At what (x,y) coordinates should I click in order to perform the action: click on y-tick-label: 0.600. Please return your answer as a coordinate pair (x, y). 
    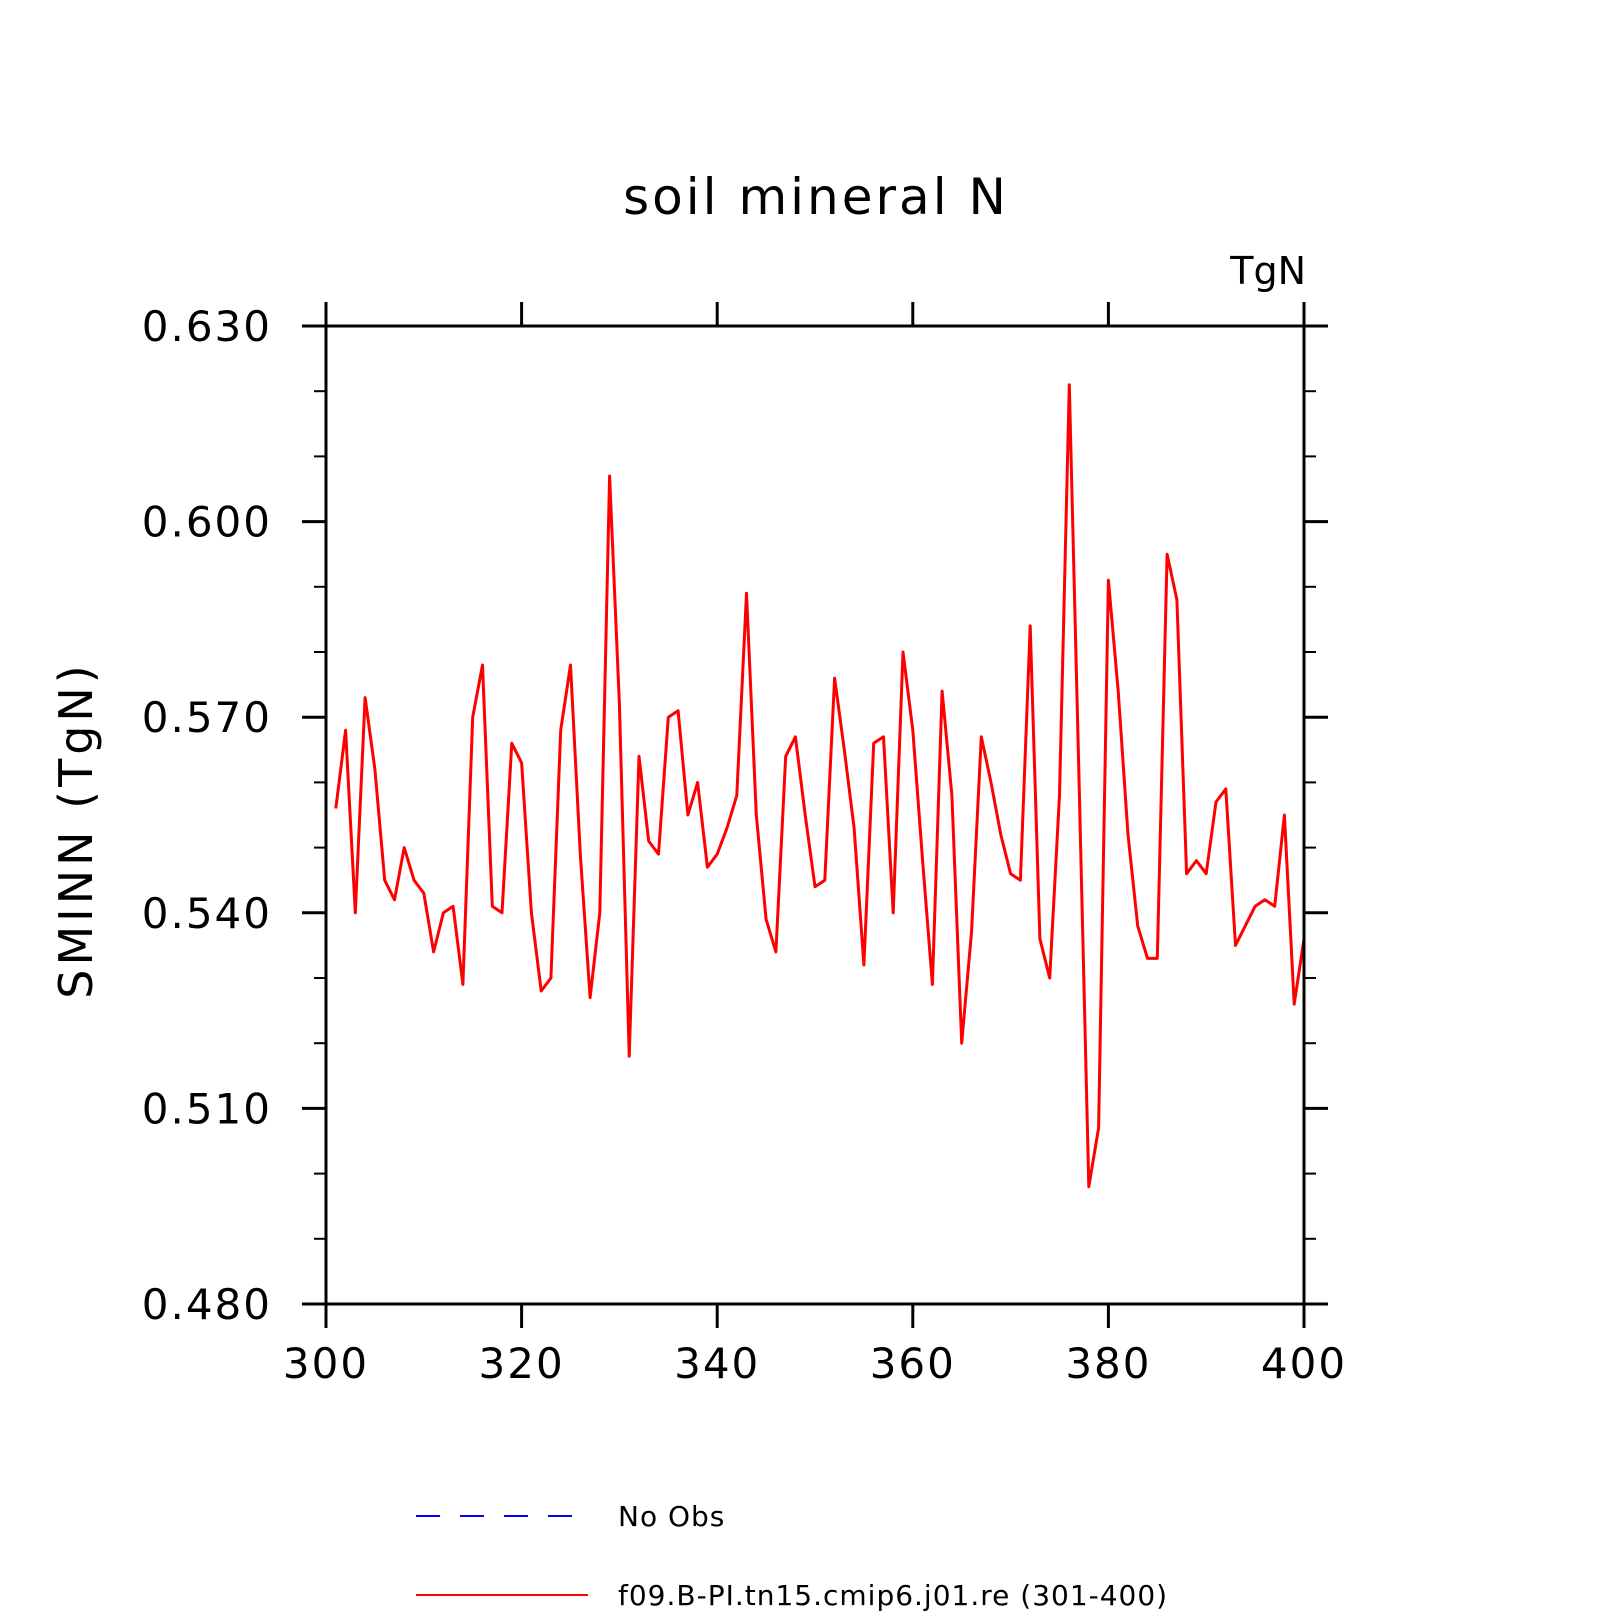
    Looking at the image, I should click on (207, 522).